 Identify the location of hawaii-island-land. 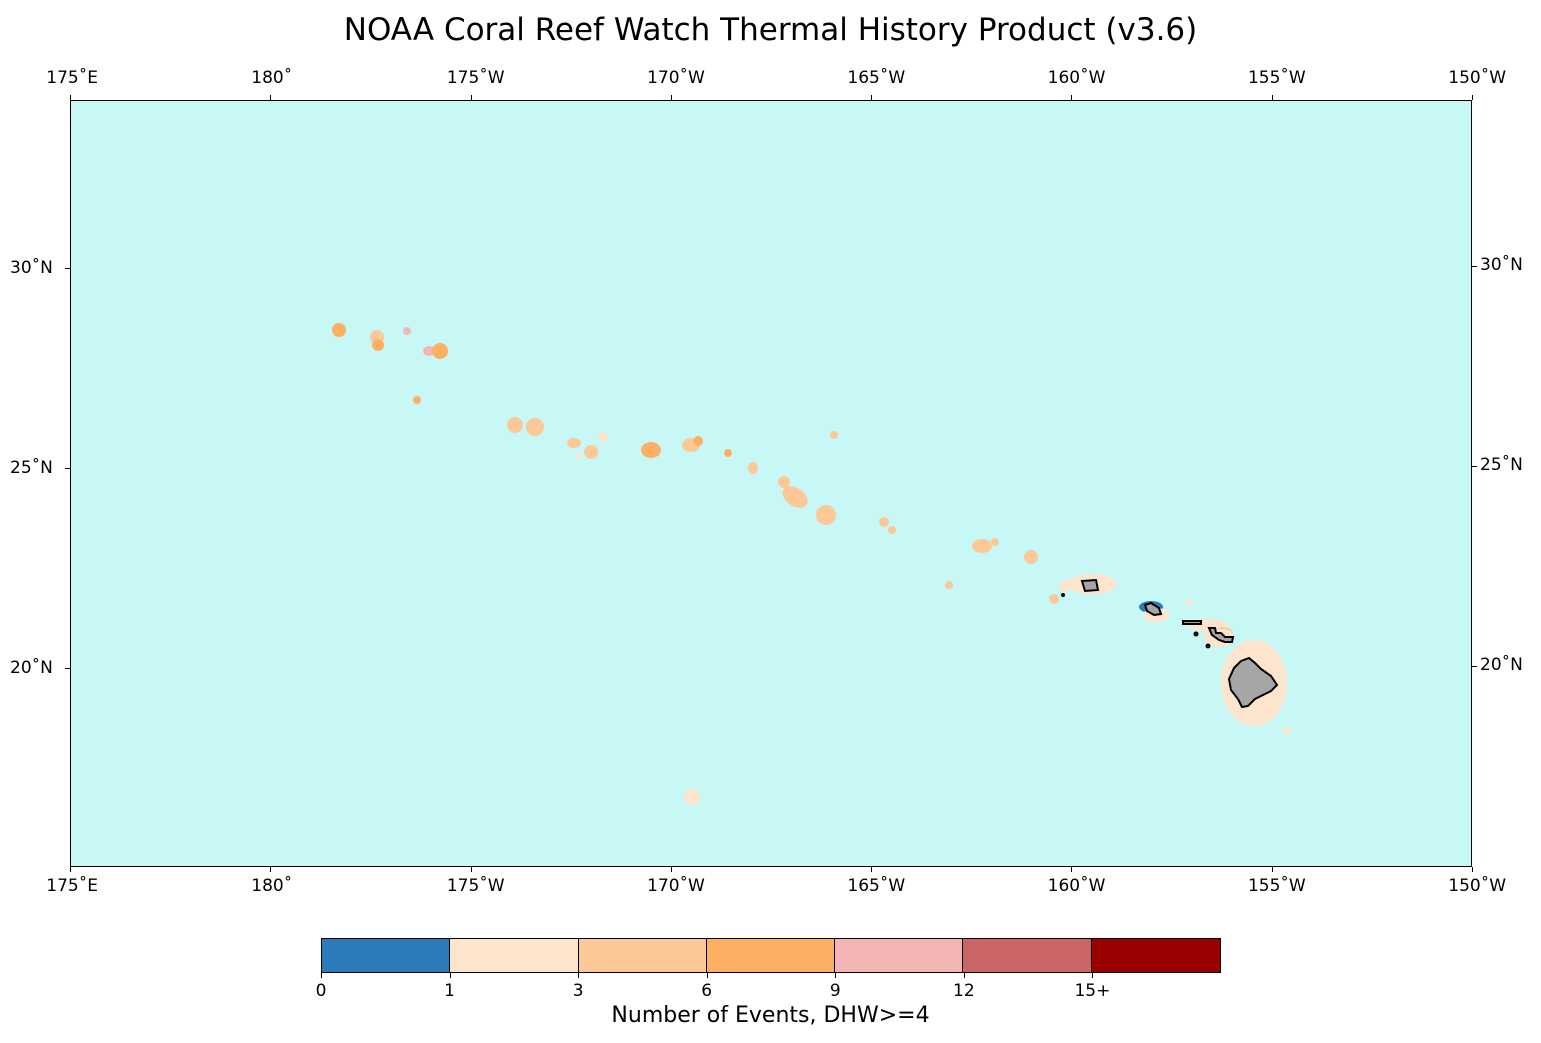
(1253, 682).